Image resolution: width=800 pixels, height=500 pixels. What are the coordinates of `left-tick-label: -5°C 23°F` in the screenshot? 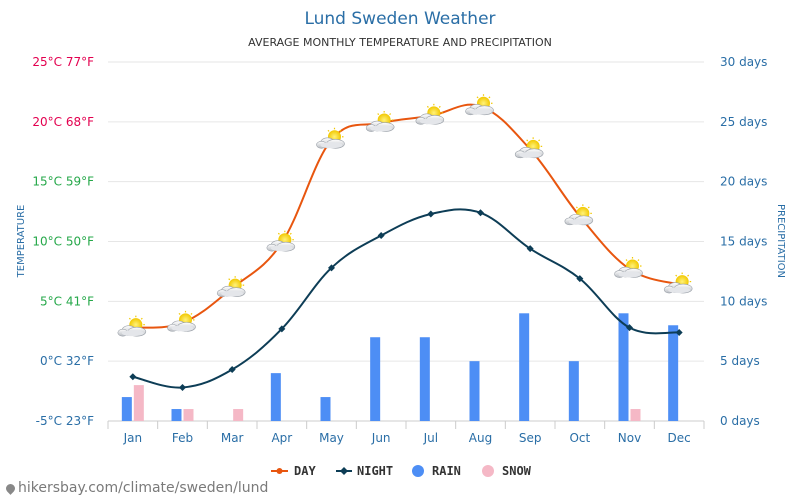 It's located at (65, 421).